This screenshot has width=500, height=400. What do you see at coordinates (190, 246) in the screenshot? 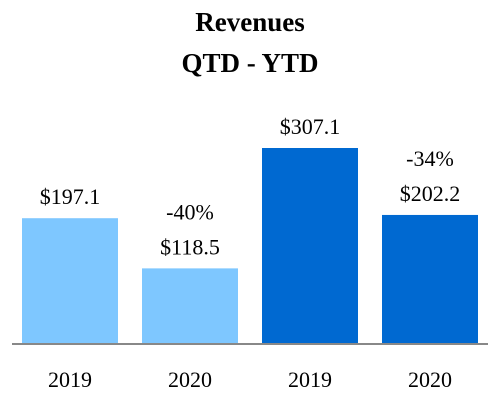
I see `value-label-1: $118.5` at bounding box center [190, 246].